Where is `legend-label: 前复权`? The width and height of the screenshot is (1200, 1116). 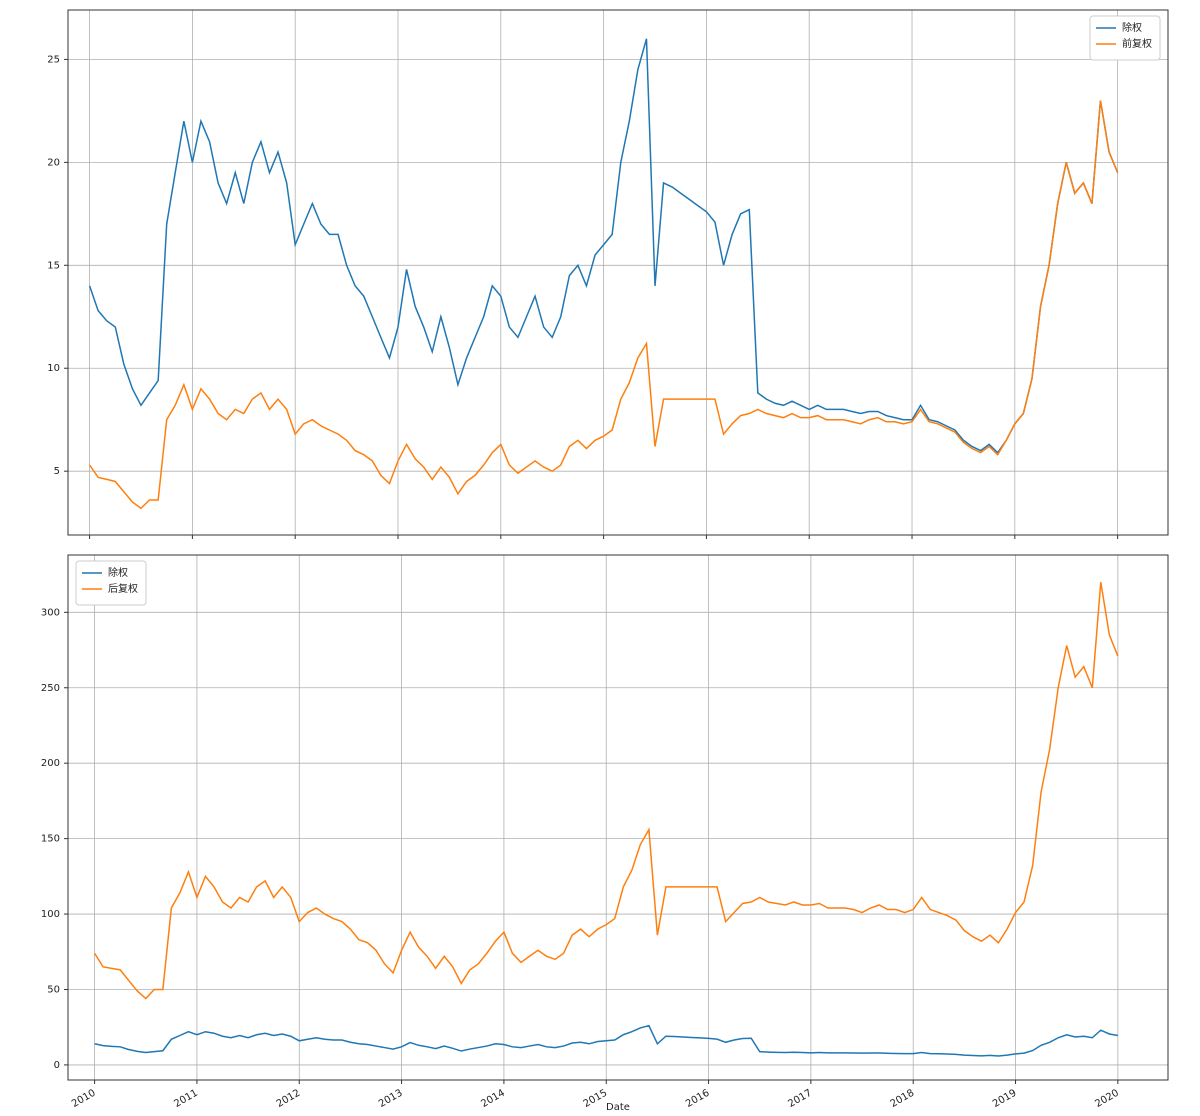 legend-label: 前复权 is located at coordinates (1137, 43).